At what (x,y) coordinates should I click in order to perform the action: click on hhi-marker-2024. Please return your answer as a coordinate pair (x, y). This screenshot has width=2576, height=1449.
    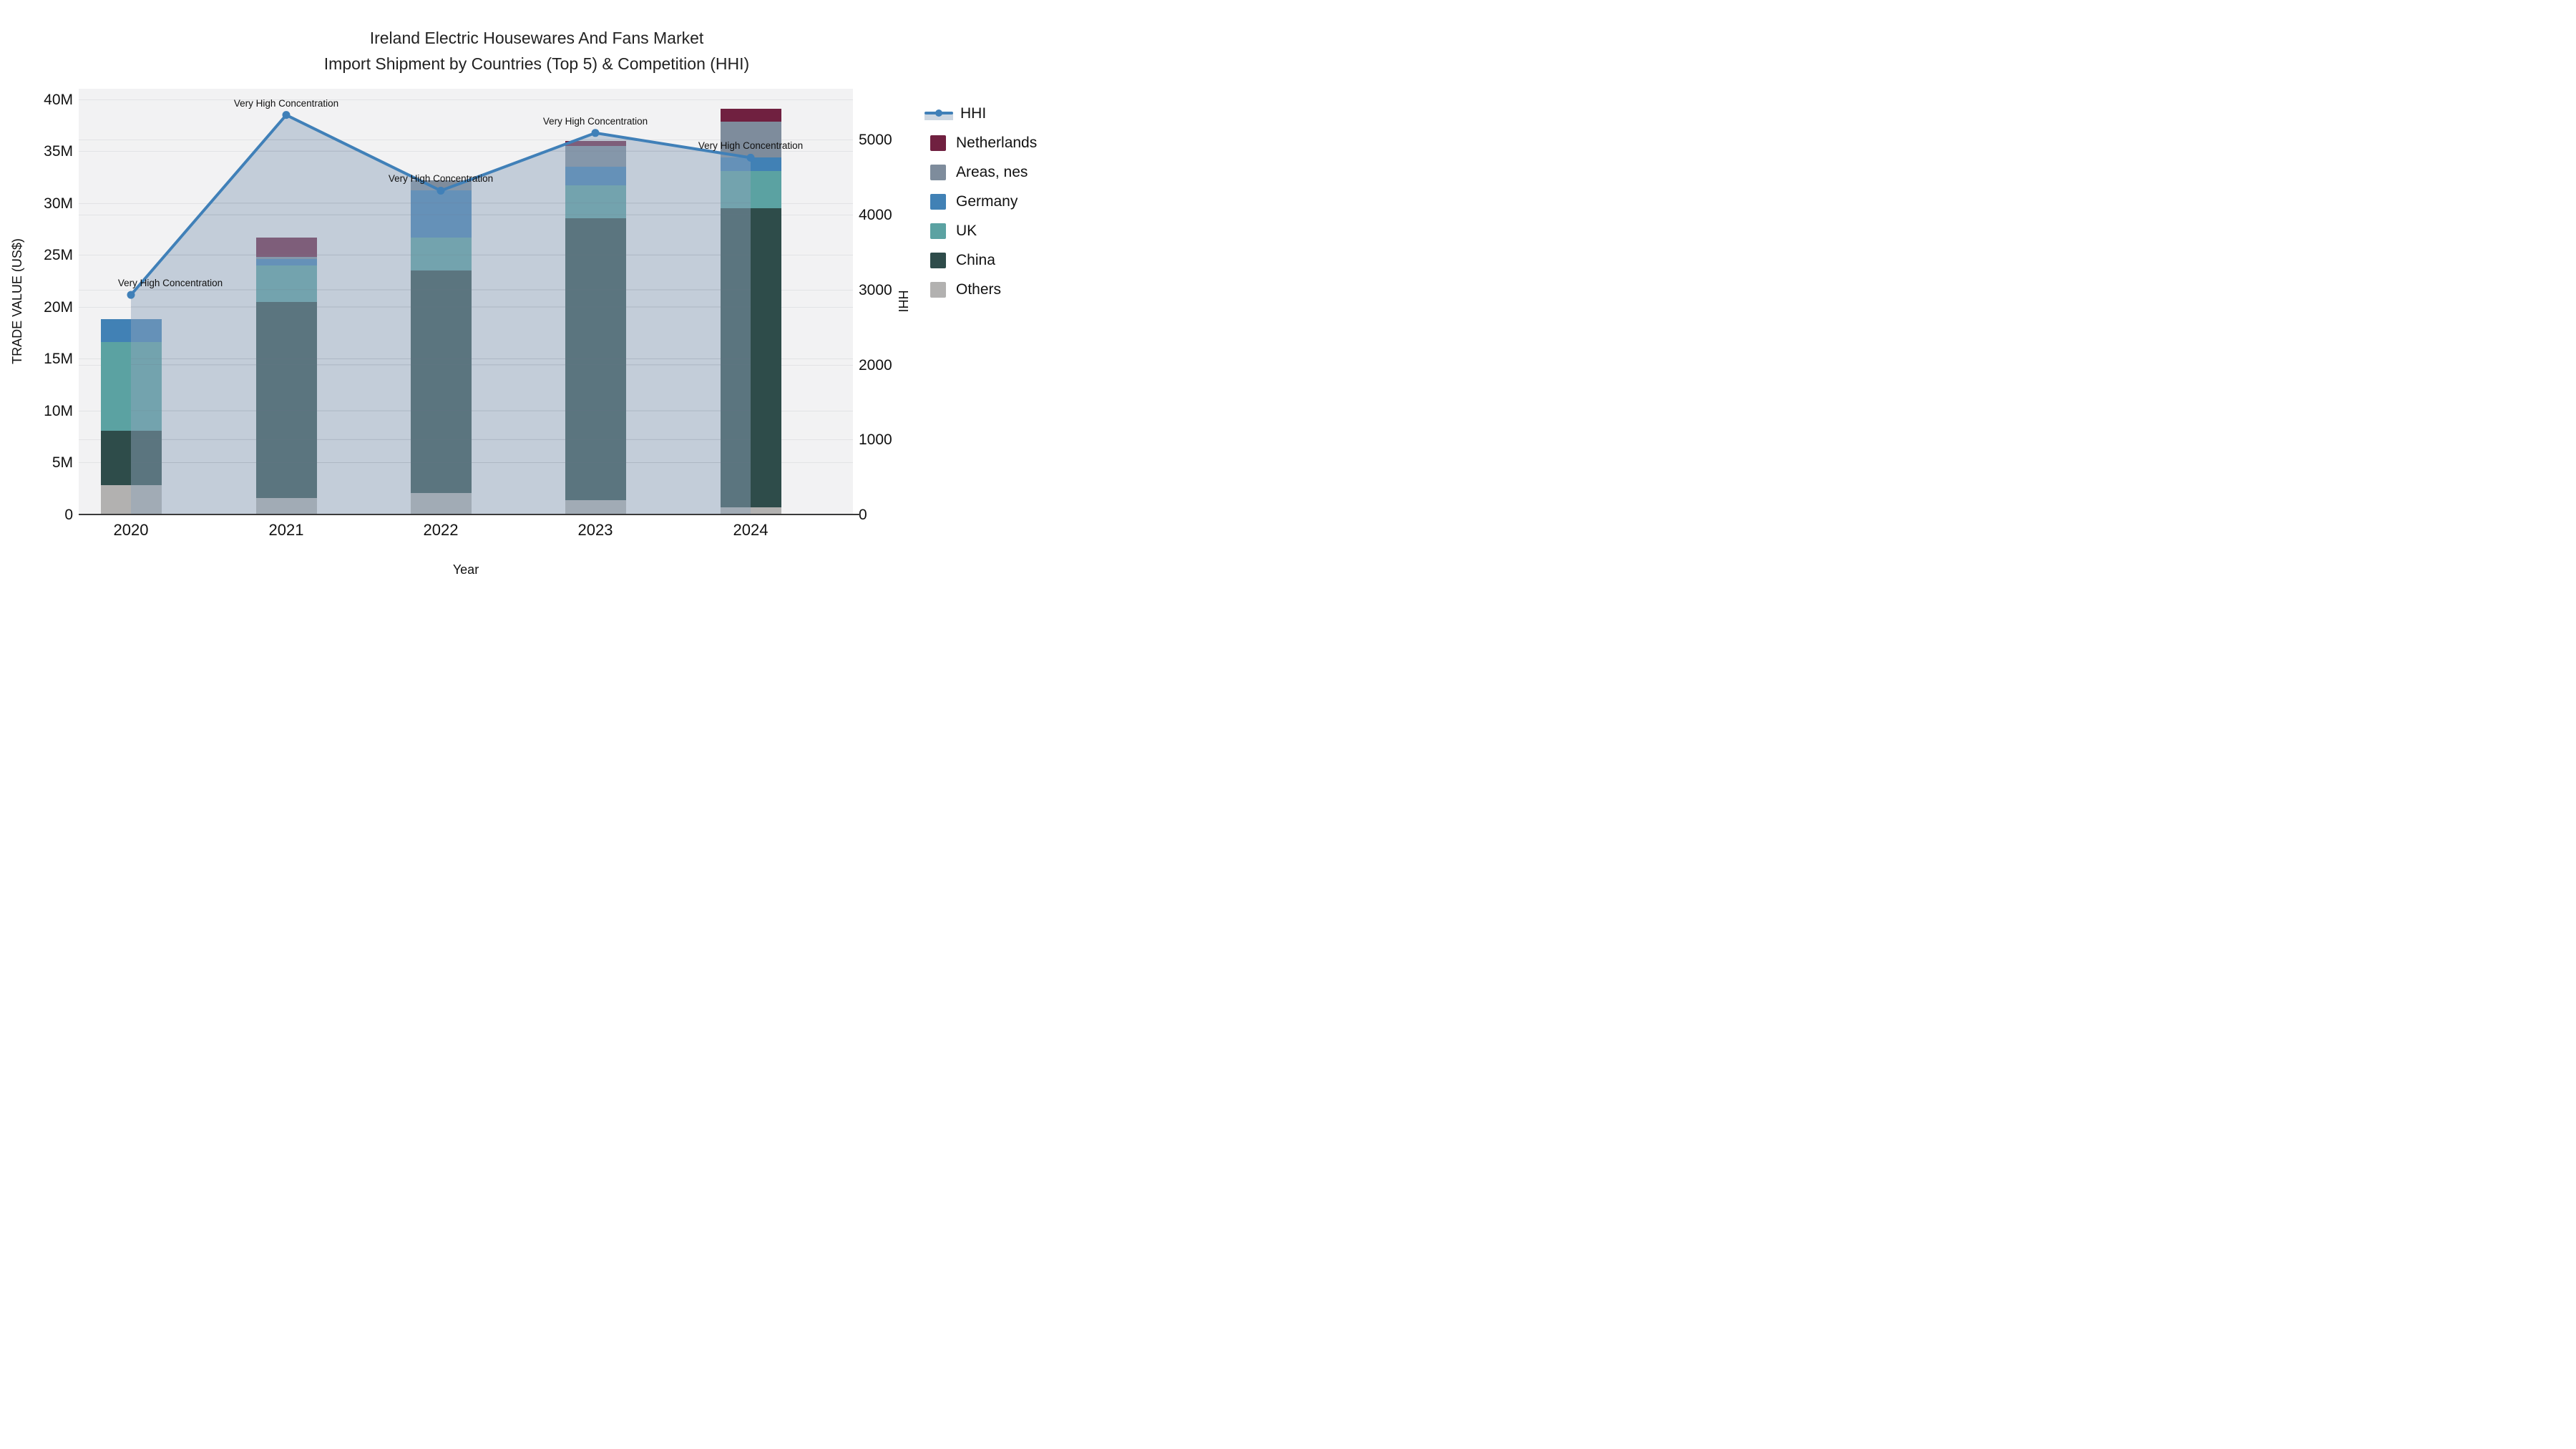
    Looking at the image, I should click on (750, 157).